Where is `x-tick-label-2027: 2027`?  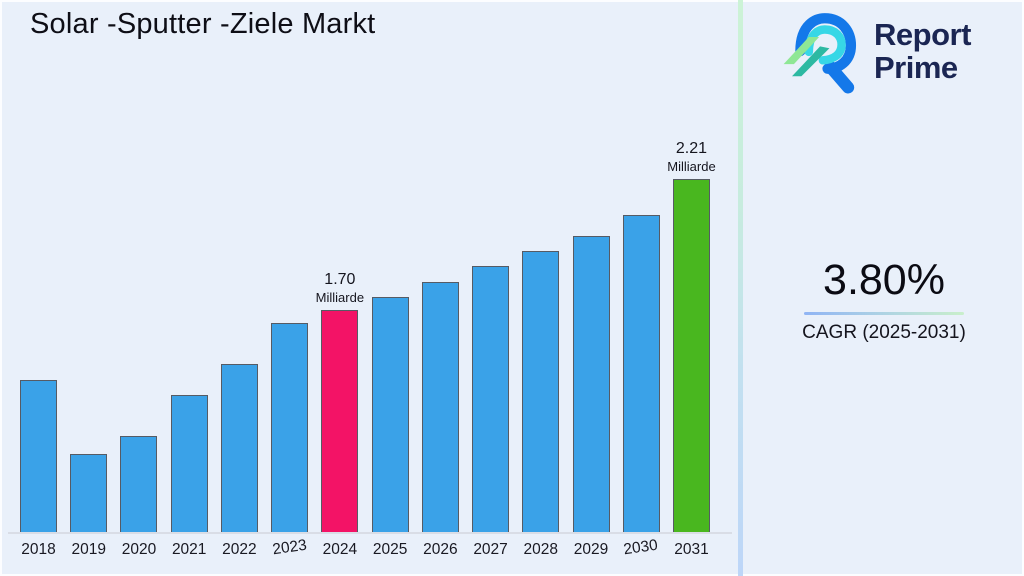
x-tick-label-2027: 2027 is located at coordinates (490, 549).